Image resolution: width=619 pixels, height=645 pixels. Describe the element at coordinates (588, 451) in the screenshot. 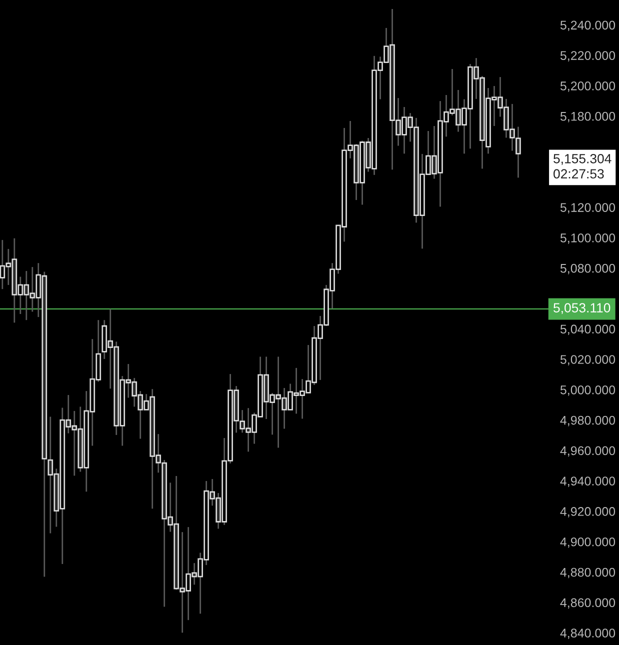

I see `y-tick-label: 4,960.000` at that location.